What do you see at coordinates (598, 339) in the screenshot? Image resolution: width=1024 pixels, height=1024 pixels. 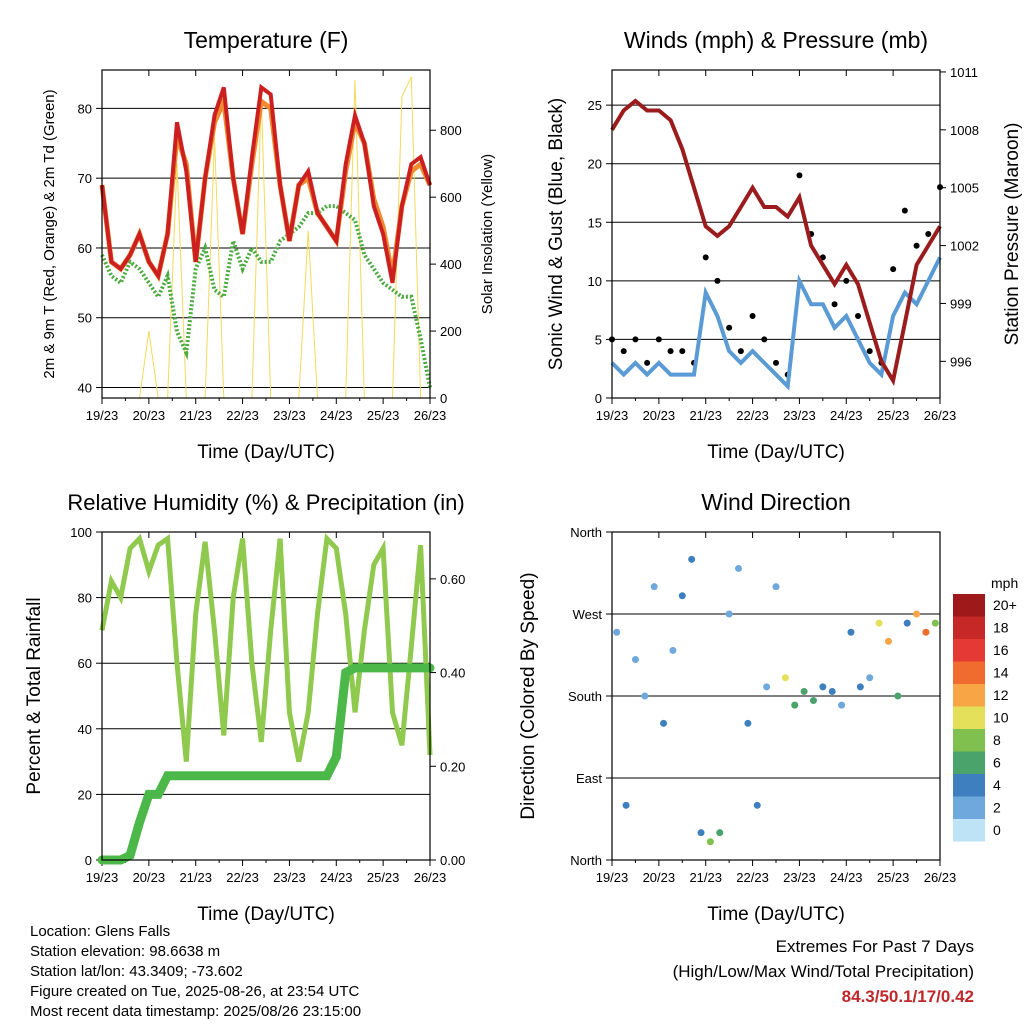 I see `y-tick-label: 5` at bounding box center [598, 339].